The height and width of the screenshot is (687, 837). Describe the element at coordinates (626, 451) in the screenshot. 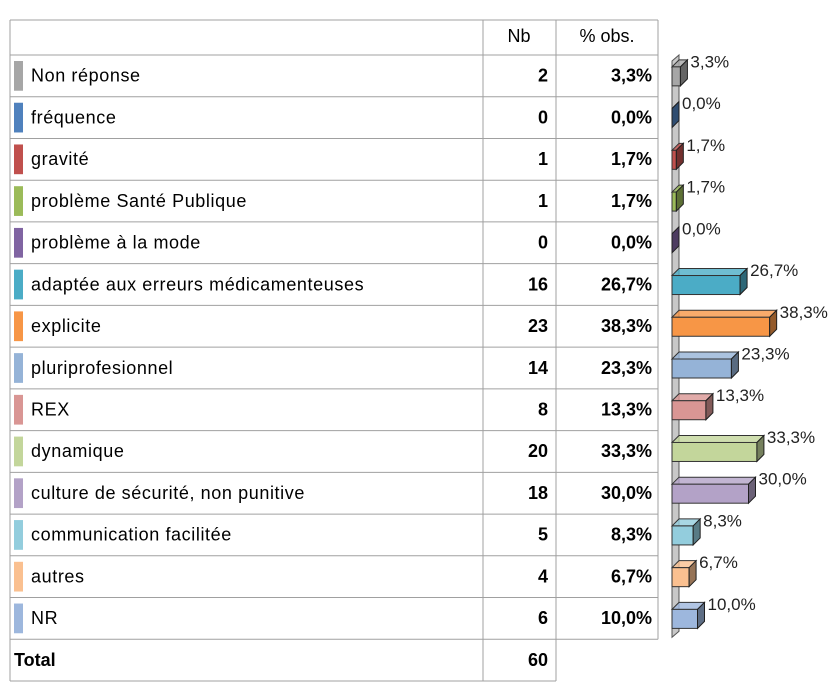

I see `percent: 33,3%` at that location.